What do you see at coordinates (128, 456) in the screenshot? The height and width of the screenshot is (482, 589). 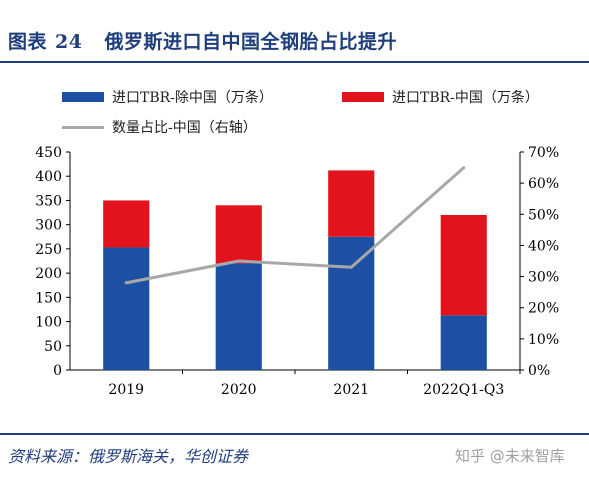 I see `source-note: 资料来源：俄罗斯海关，华创证券` at bounding box center [128, 456].